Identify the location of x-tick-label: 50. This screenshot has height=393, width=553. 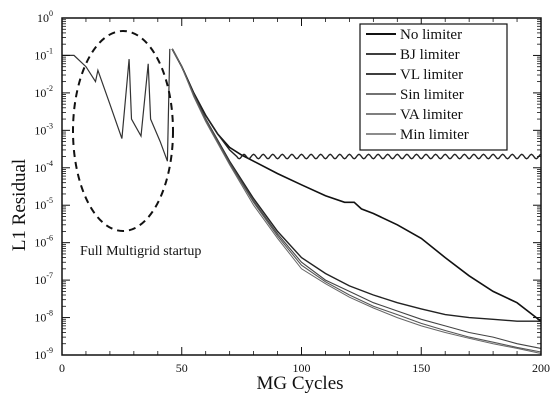
(182, 368).